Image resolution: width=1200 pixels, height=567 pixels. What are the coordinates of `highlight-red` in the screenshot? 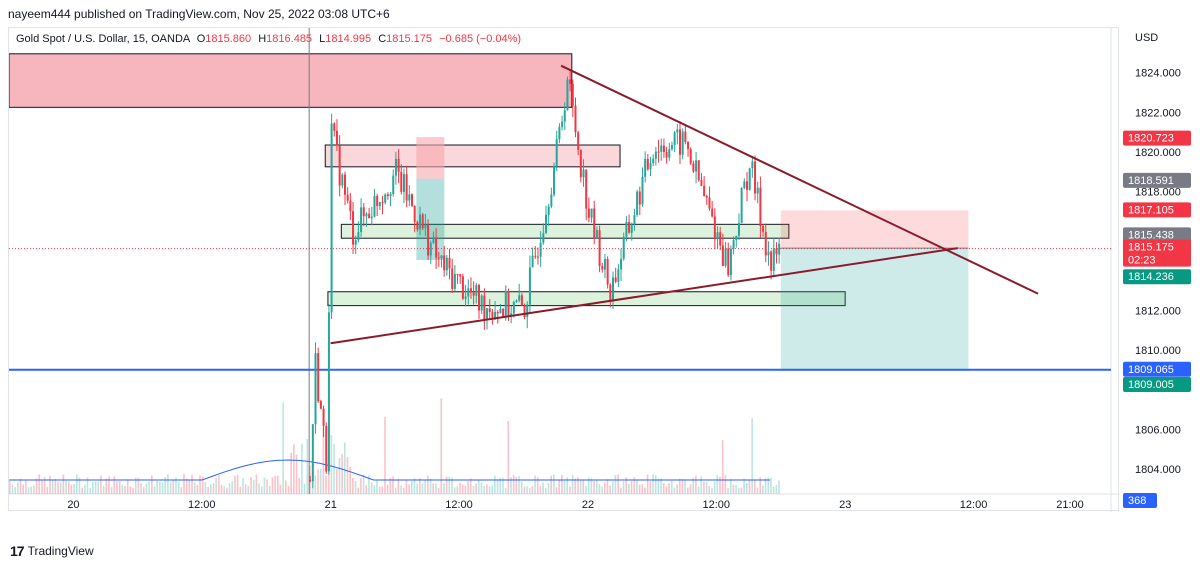 It's located at (430, 158).